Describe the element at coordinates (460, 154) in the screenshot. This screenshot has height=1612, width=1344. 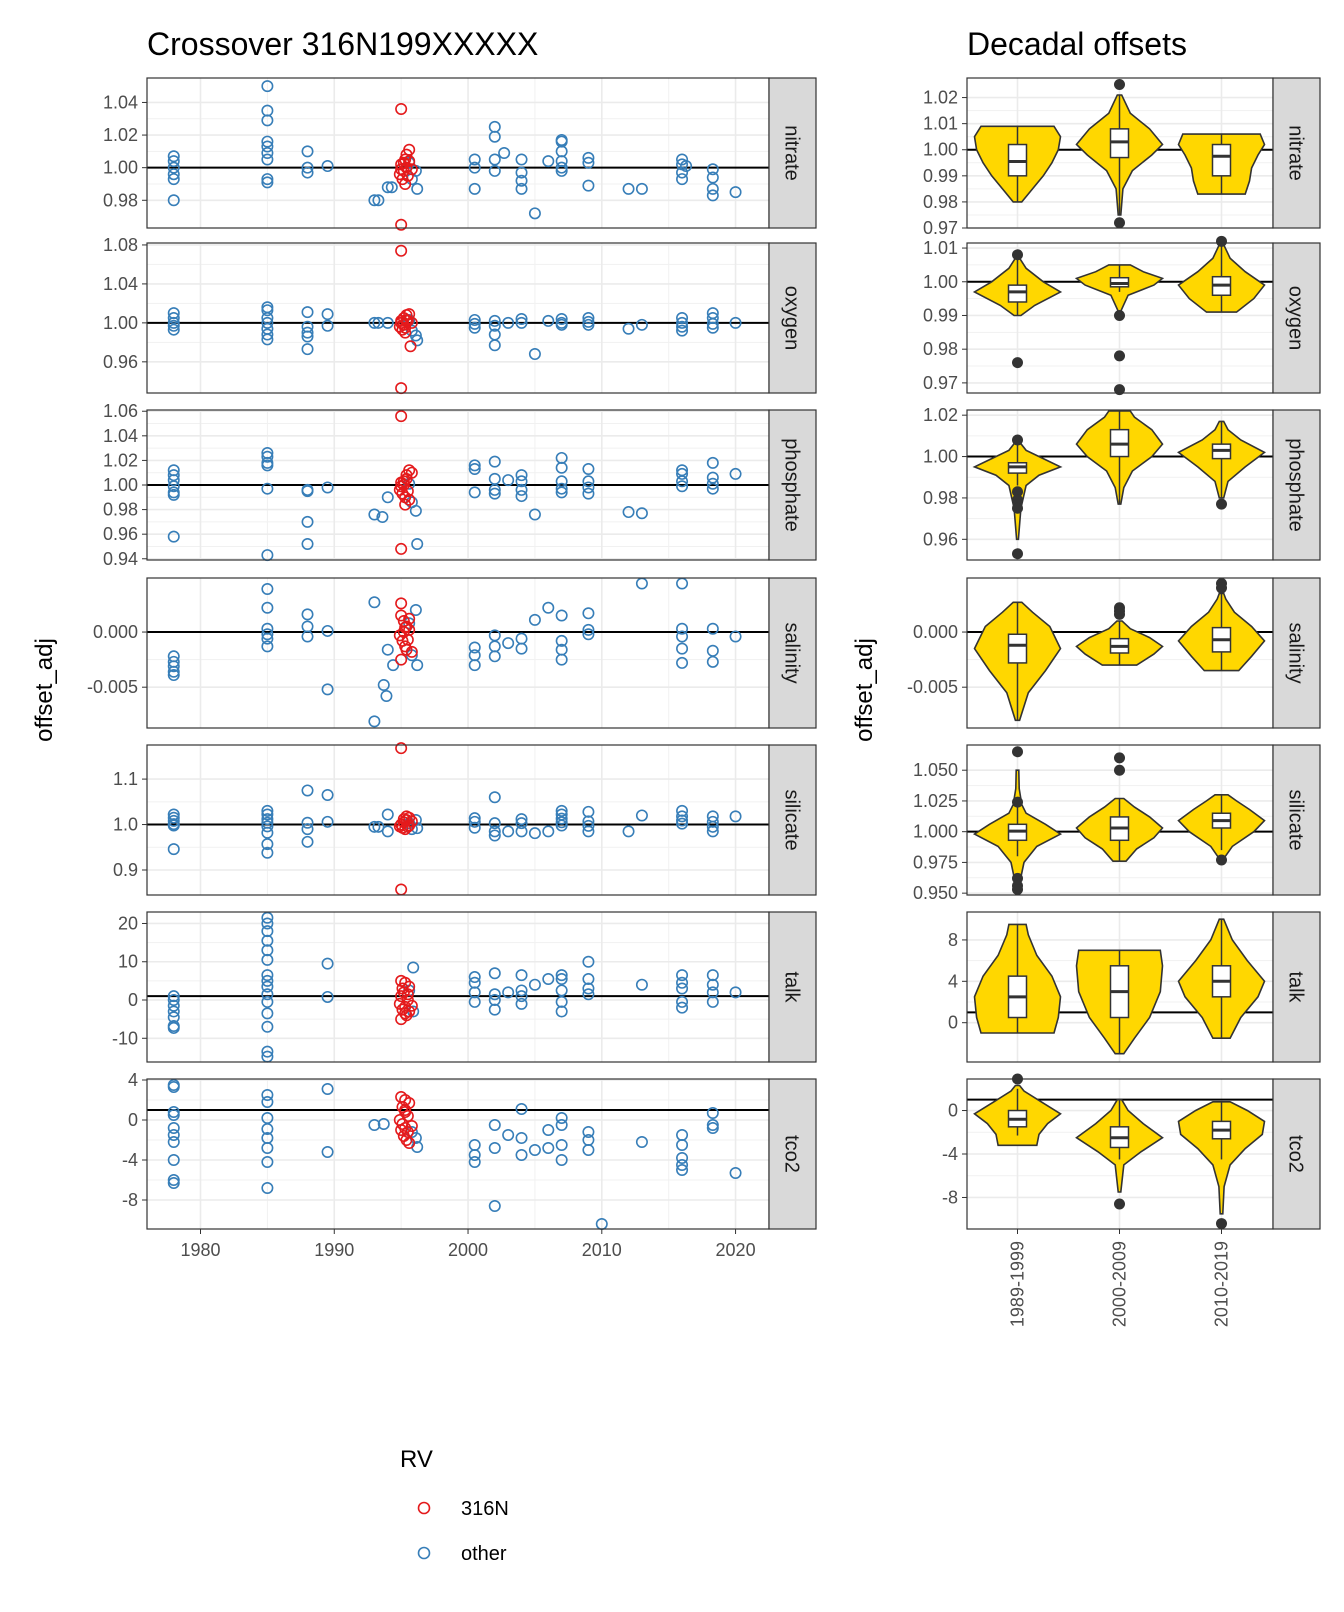
I see `scatter-panel-nitrate: 0.98 1.00 1.02 1.04 nitrate` at that location.